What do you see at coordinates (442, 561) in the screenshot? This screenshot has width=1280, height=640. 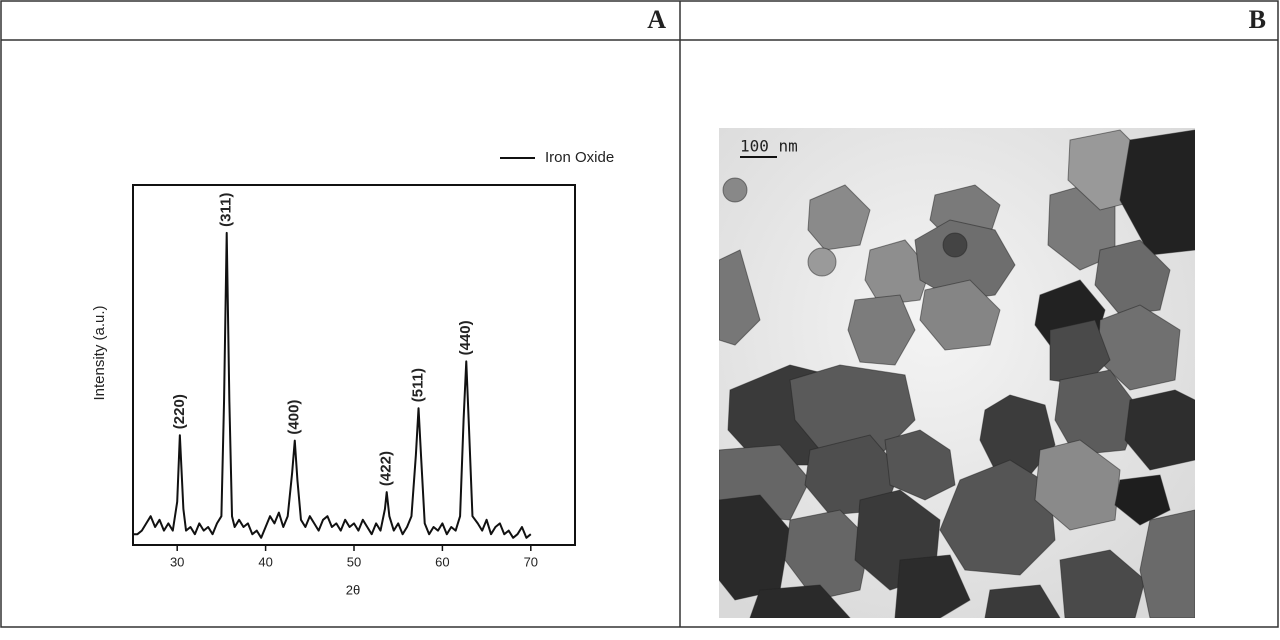 I see `x-tick-label: 60` at bounding box center [442, 561].